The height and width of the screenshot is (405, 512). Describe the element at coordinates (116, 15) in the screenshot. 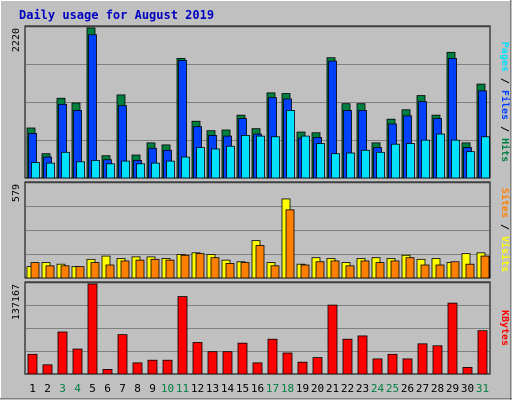

I see `chart-title: Daily usage for August 2019` at that location.